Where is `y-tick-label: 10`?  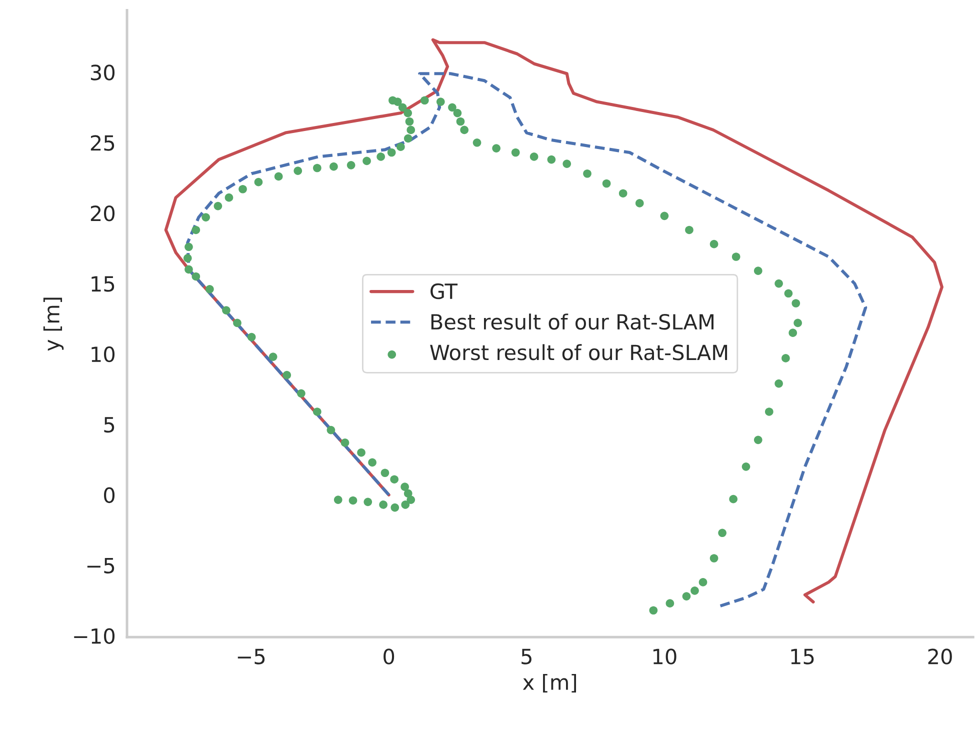
y-tick-label: 10 is located at coordinates (103, 354).